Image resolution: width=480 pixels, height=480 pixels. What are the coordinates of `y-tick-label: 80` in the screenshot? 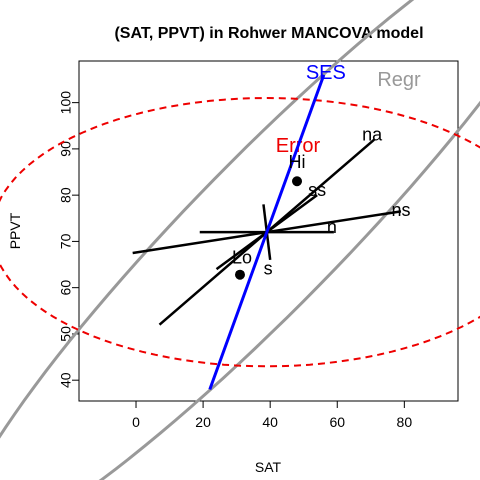 It's located at (66, 195).